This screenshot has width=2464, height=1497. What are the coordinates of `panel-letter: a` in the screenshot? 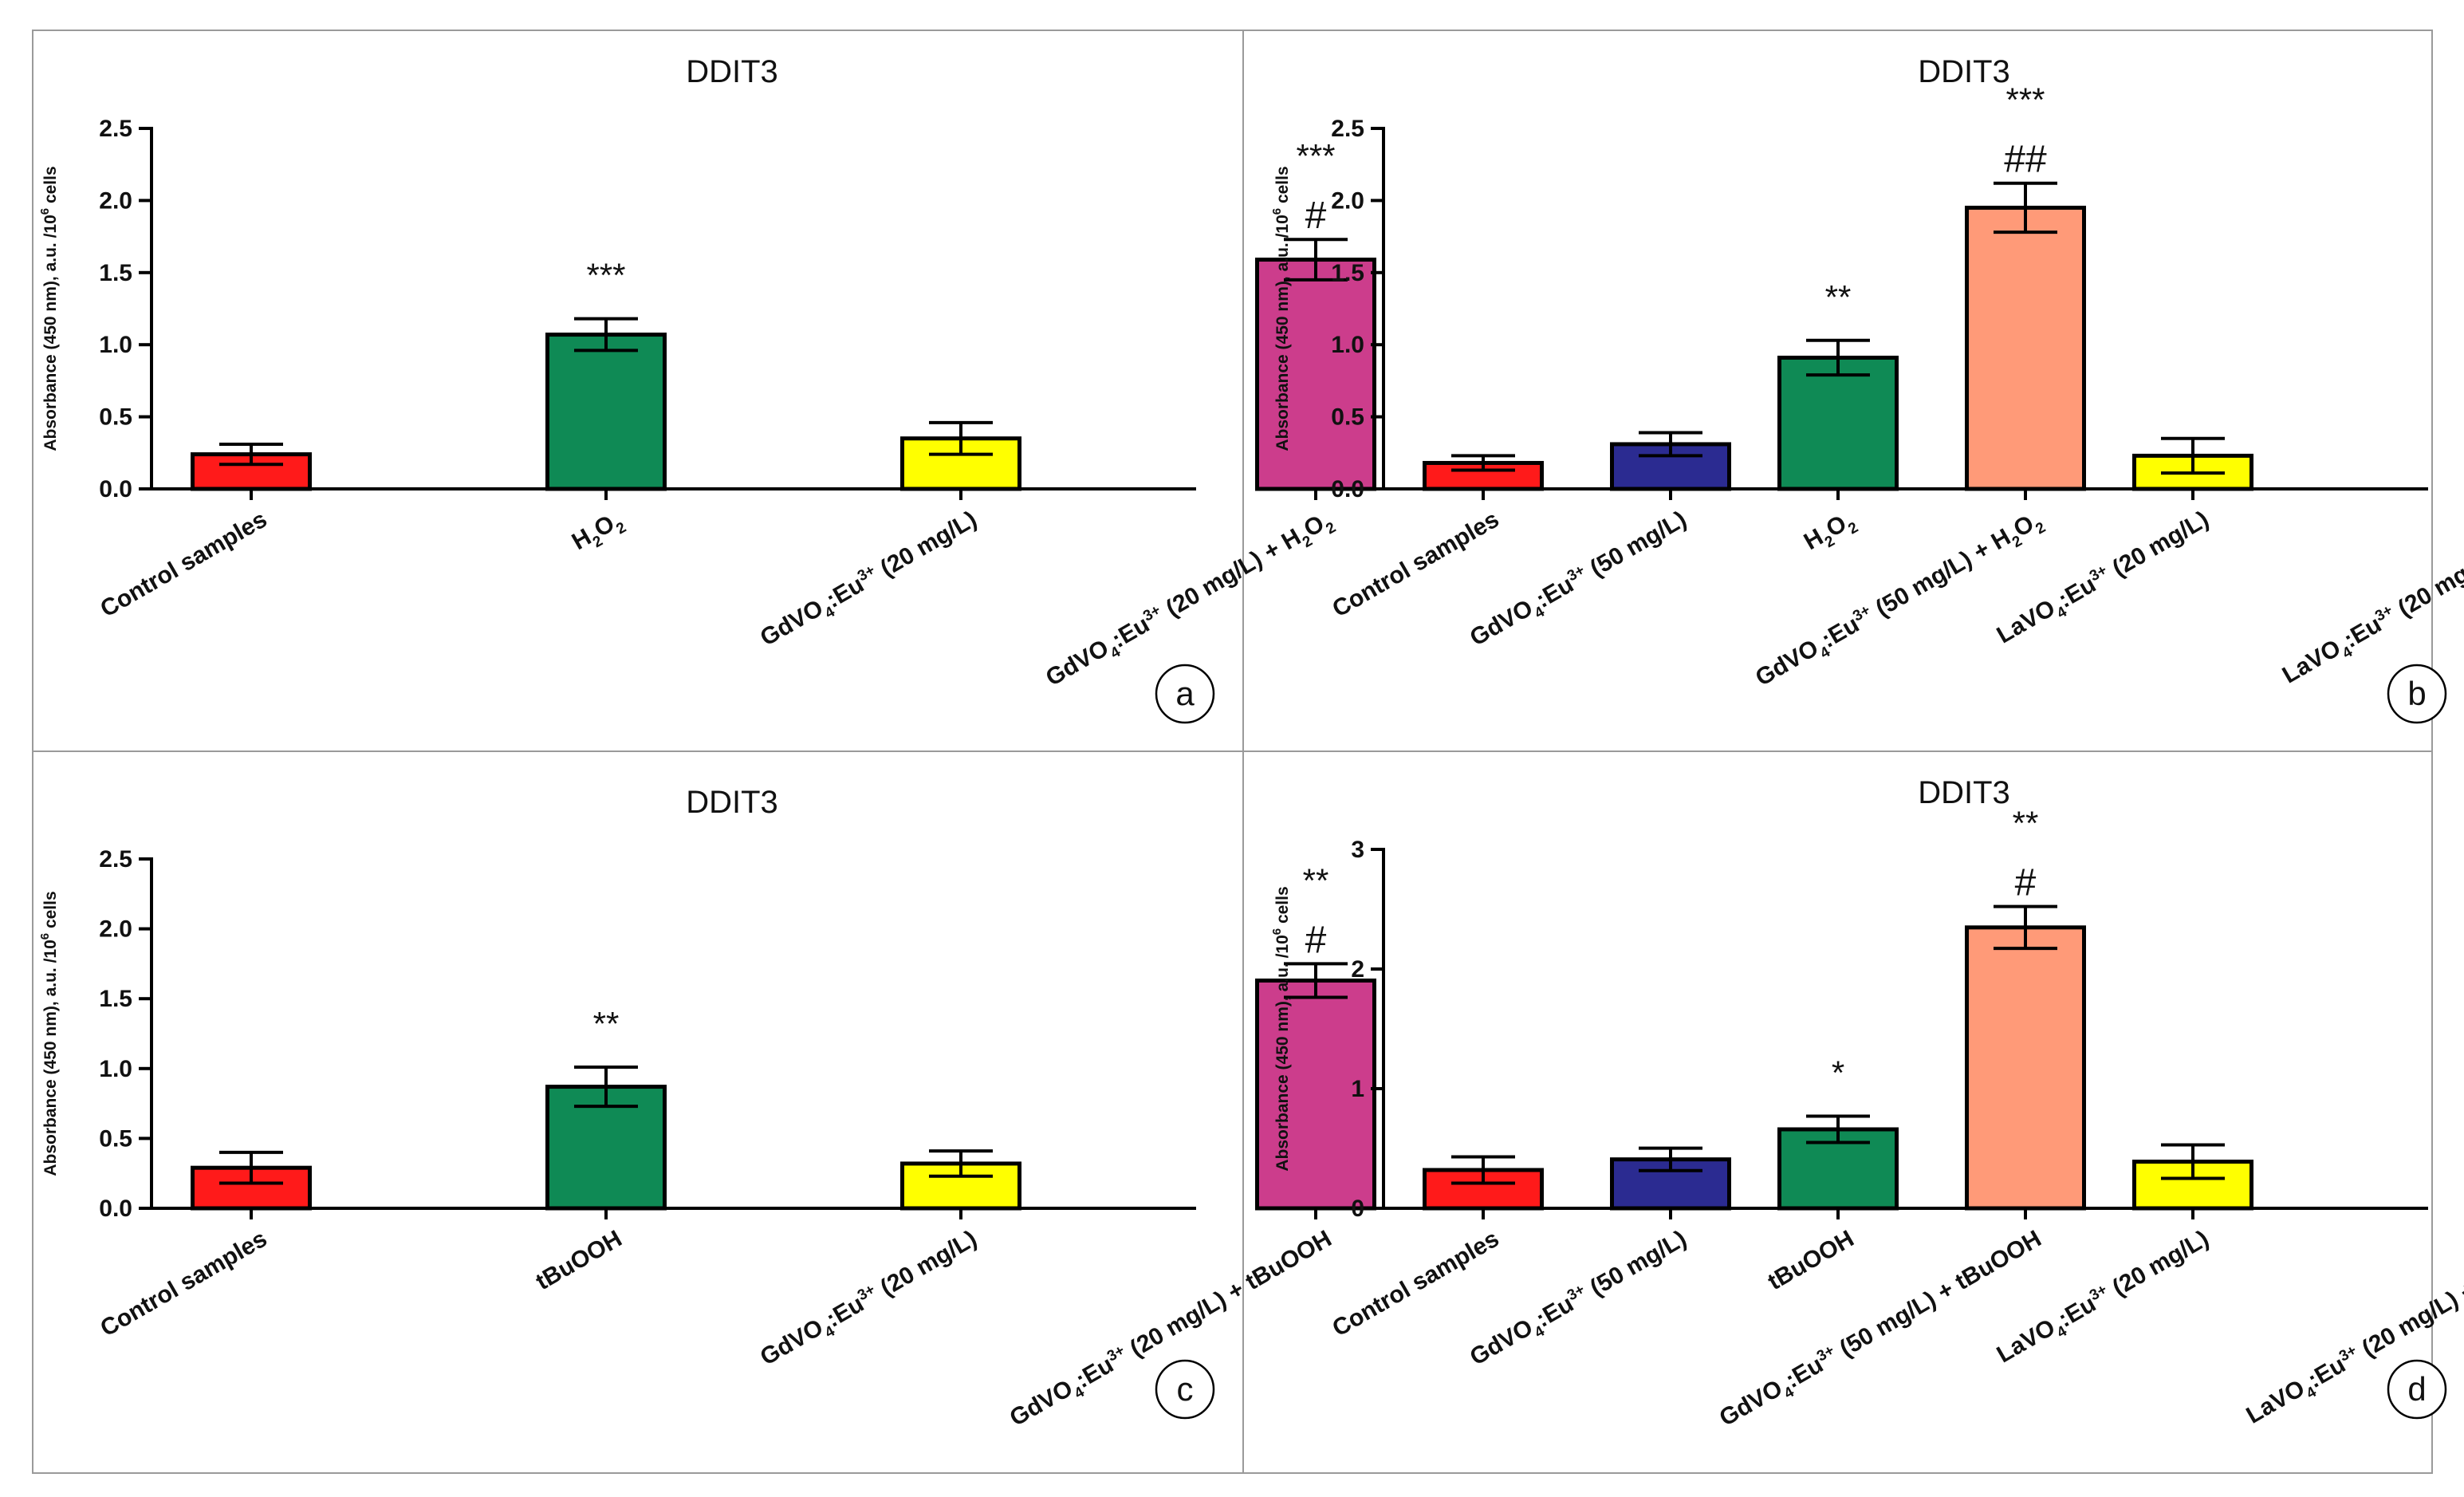 It's located at (1185, 694).